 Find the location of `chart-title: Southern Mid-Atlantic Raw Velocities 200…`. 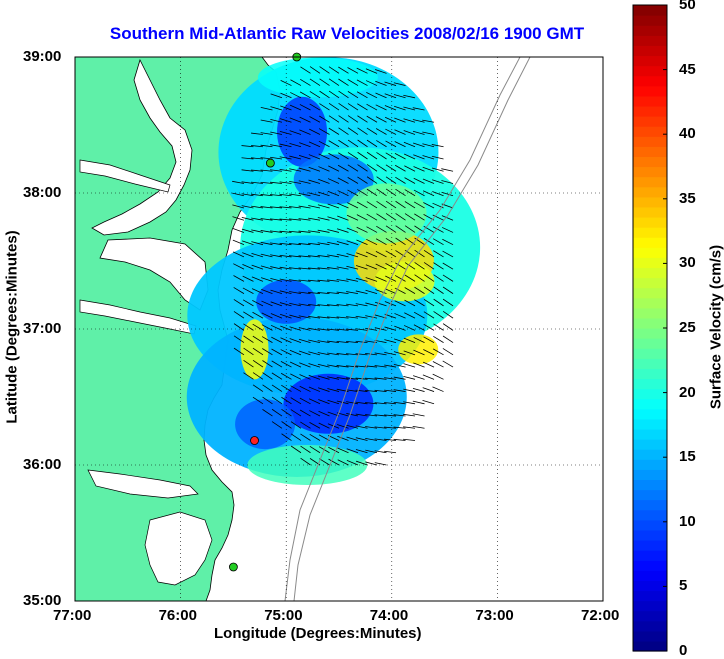

chart-title: Southern Mid-Atlantic Raw Velocities 200… is located at coordinates (347, 33).